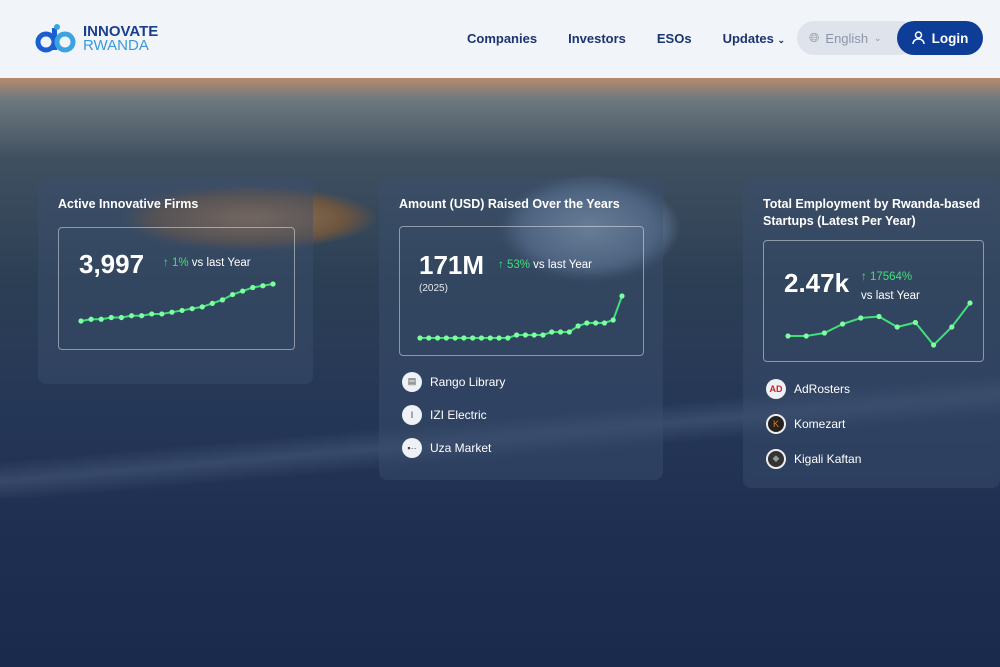 This screenshot has height=667, width=1000. Describe the element at coordinates (891, 277) in the screenshot. I see `change-percent: 17564%` at that location.